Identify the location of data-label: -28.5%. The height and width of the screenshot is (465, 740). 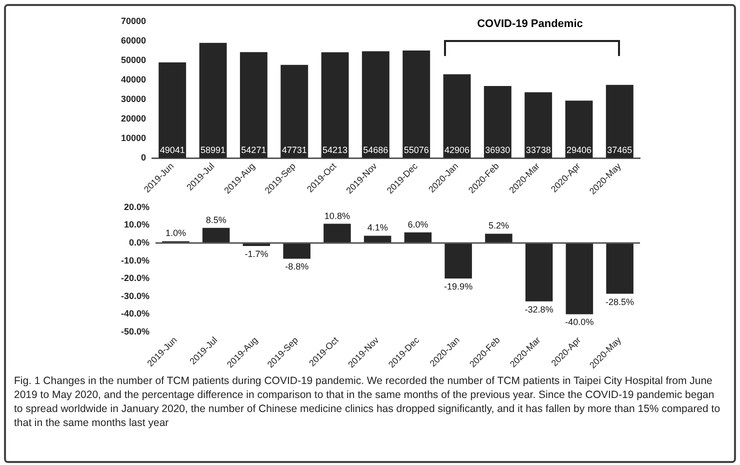
(620, 301).